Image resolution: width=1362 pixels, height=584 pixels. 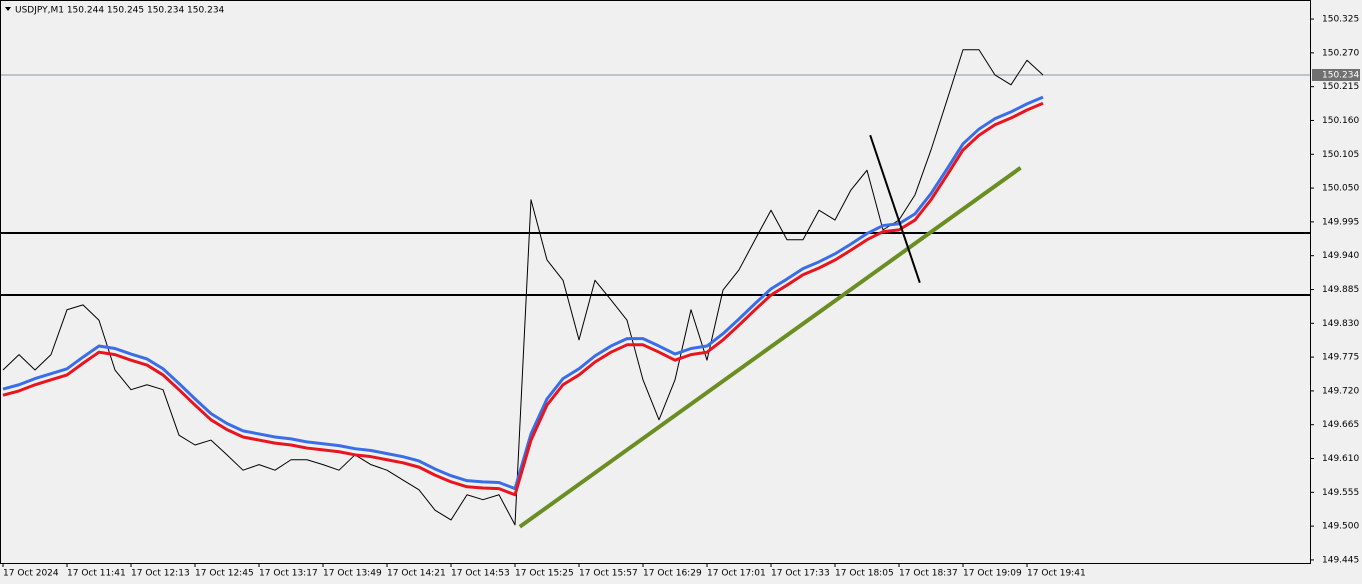 I want to click on x-tick-label: 17 Oct 19:09, so click(x=992, y=574).